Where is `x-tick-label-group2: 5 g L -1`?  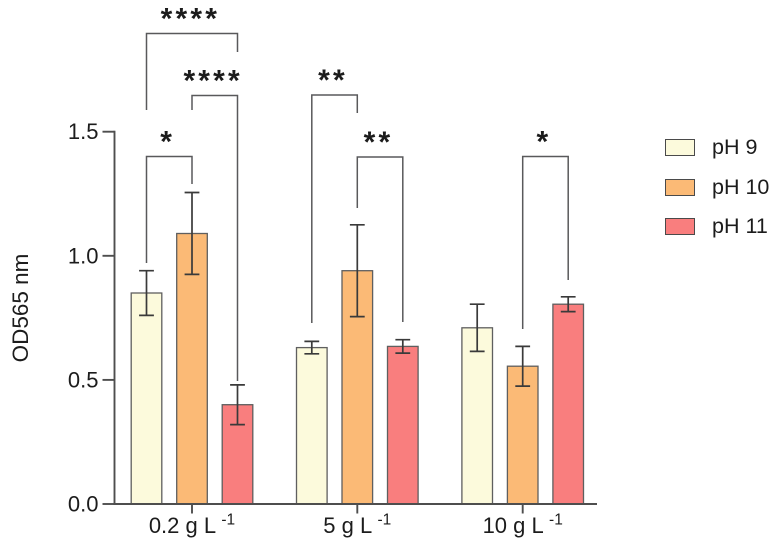
x-tick-label-group2: 5 g L -1 is located at coordinates (357, 525).